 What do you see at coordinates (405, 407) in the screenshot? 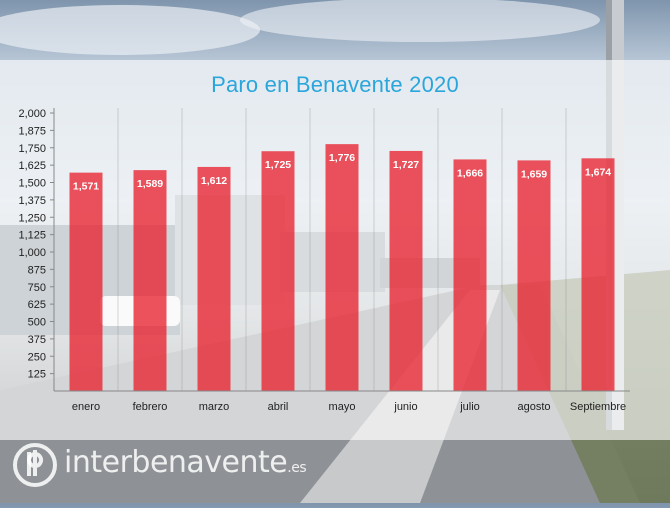
I see `x-tick-label: junio` at bounding box center [405, 407].